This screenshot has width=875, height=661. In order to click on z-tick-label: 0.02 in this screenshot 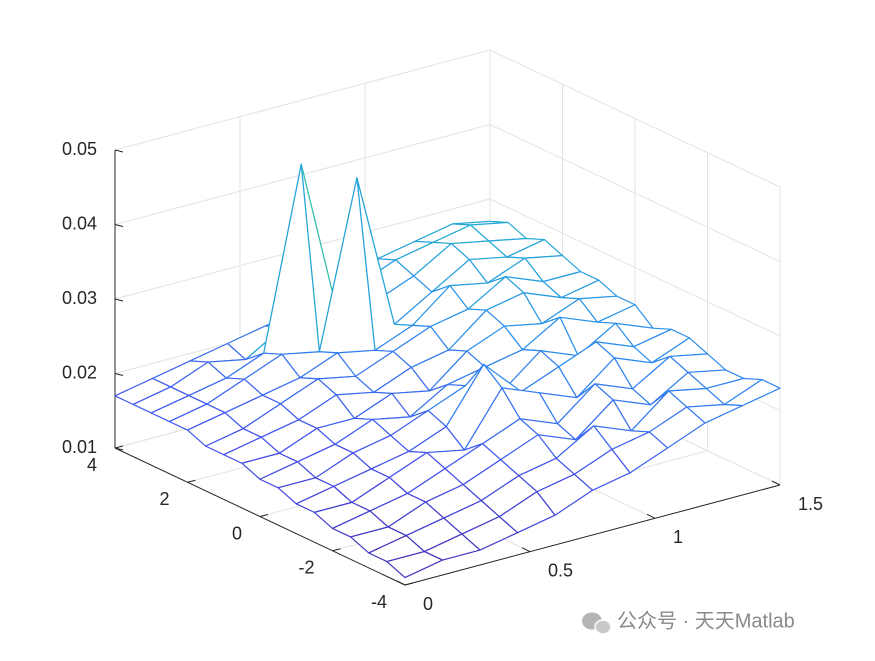, I will do `click(79, 372)`.